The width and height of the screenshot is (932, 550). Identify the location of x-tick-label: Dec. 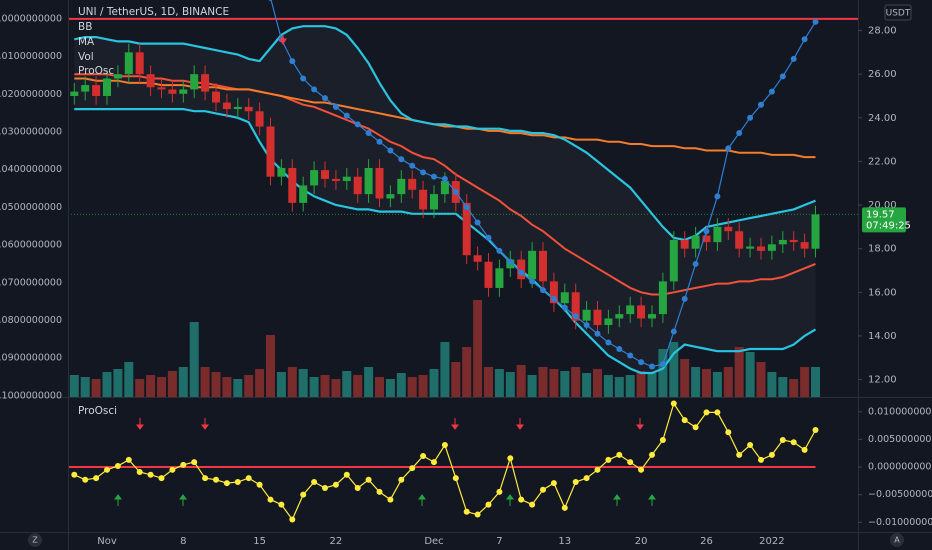
(433, 541).